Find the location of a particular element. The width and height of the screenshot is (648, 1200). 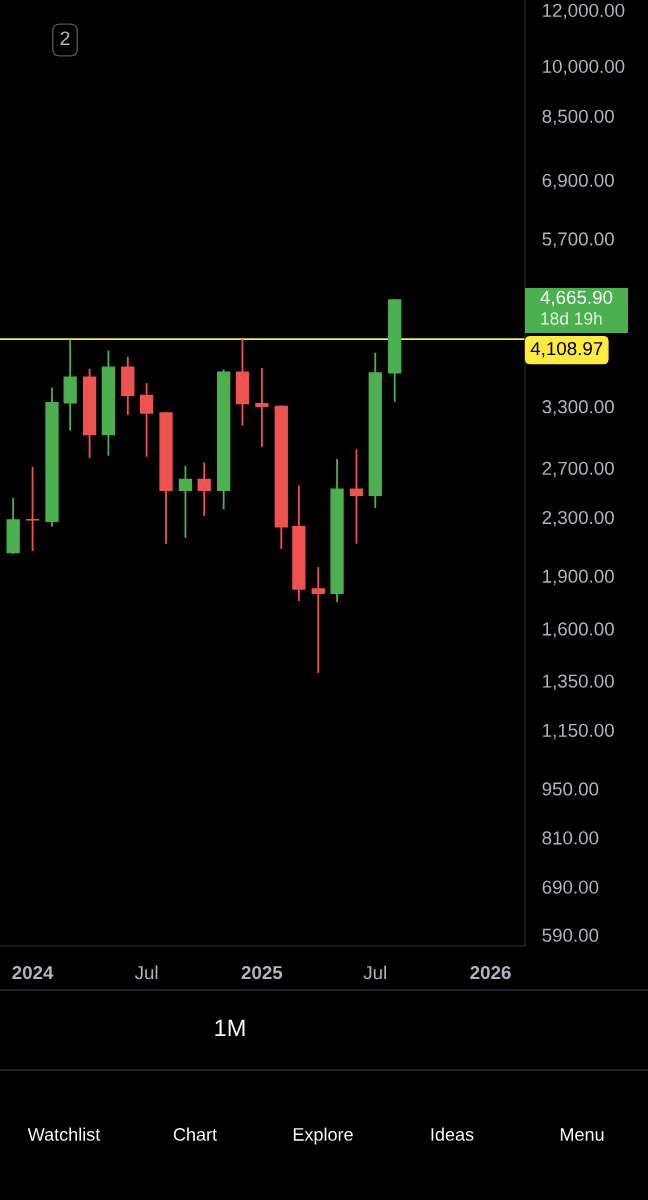

y-tick-label: 1,600.00 is located at coordinates (578, 630).